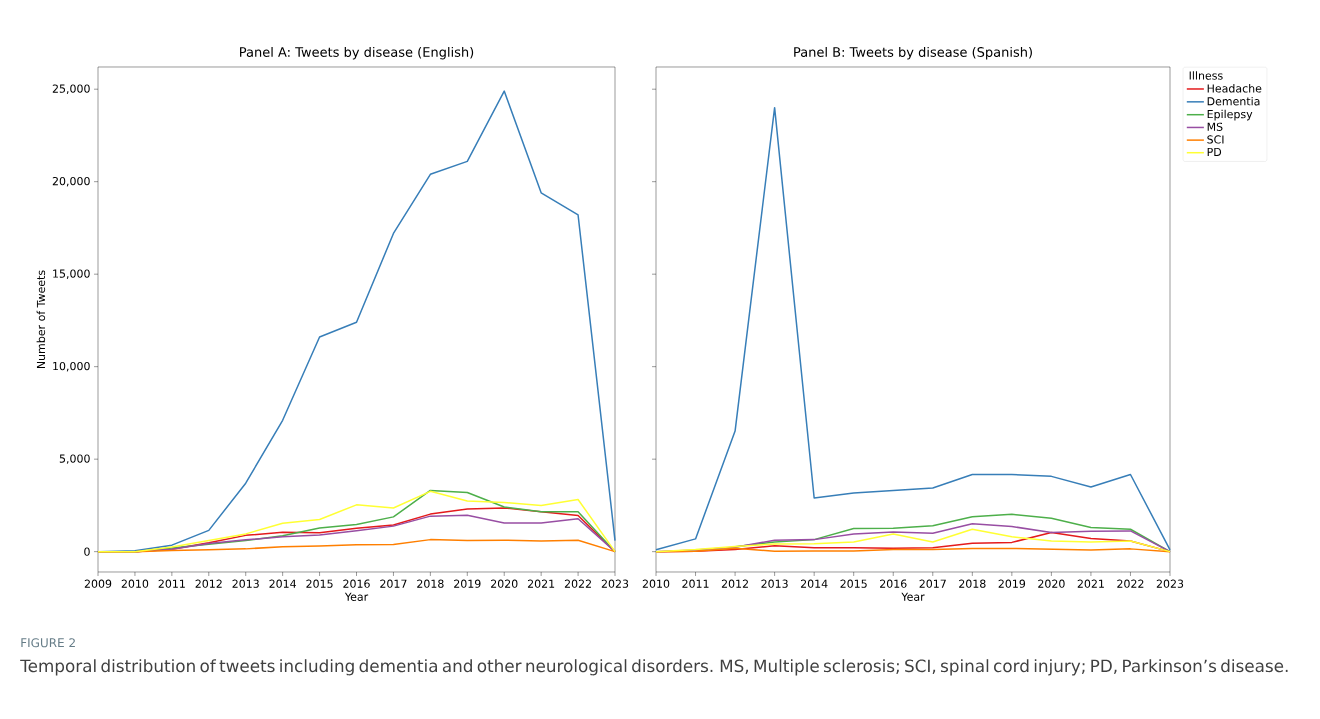 The height and width of the screenshot is (719, 1320). I want to click on y-tick-label: 20,000, so click(71, 181).